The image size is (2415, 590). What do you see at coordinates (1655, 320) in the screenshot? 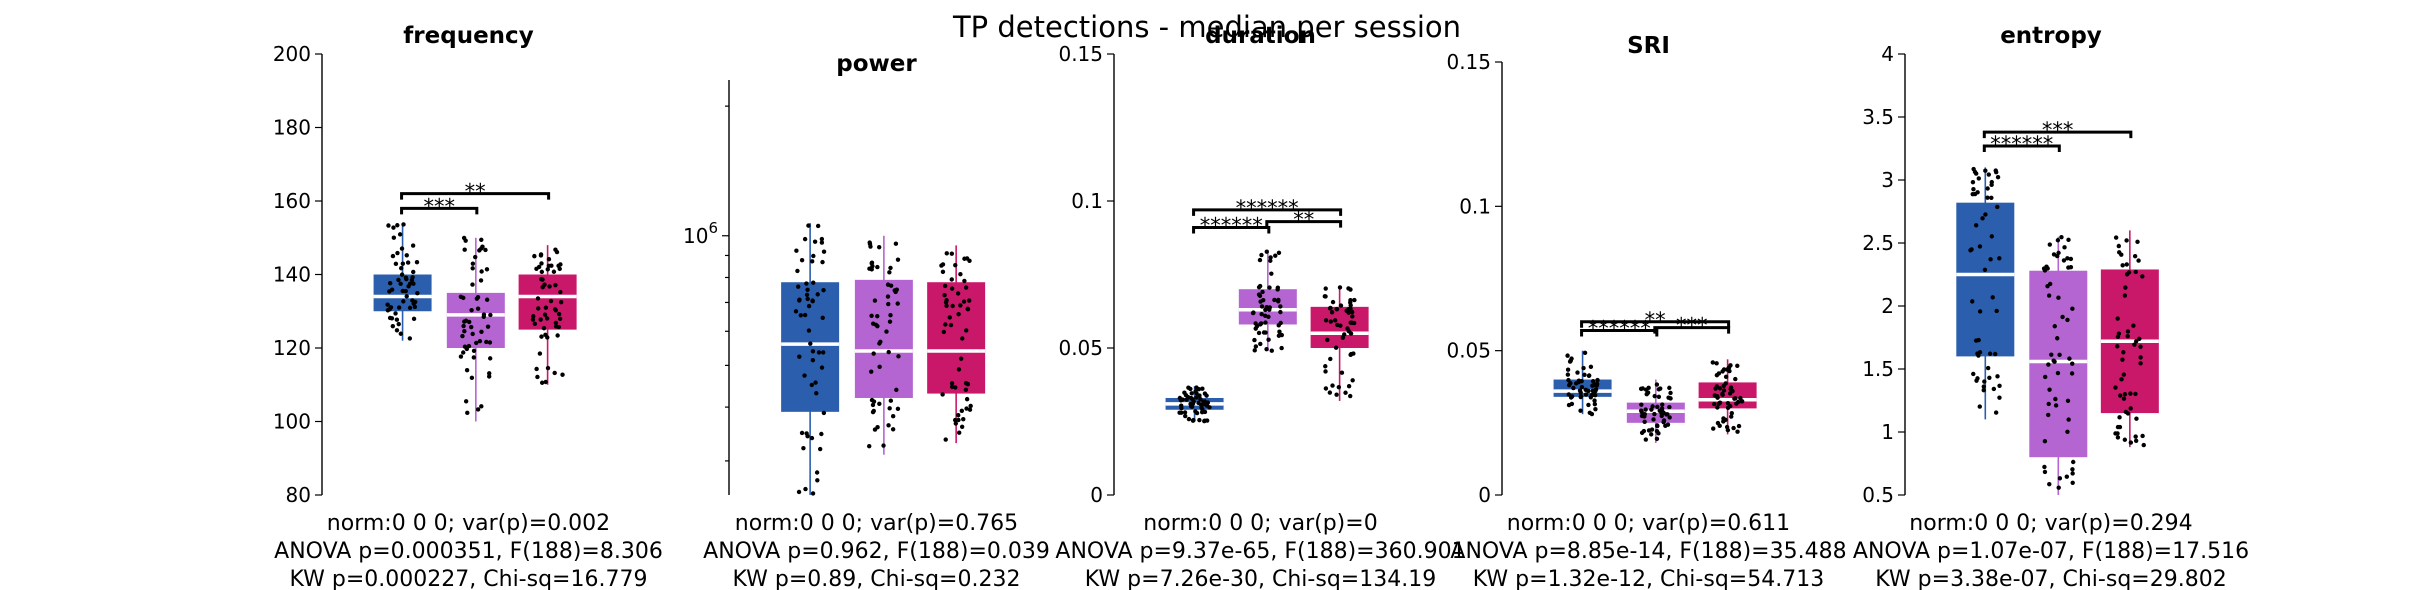
I see `significance-label: **` at bounding box center [1655, 320].